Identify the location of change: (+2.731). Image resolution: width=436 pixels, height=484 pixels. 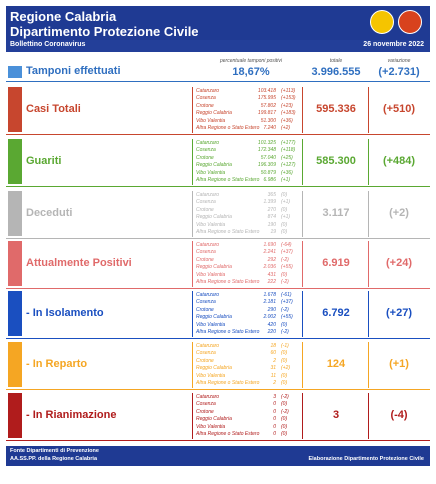
(399, 72).